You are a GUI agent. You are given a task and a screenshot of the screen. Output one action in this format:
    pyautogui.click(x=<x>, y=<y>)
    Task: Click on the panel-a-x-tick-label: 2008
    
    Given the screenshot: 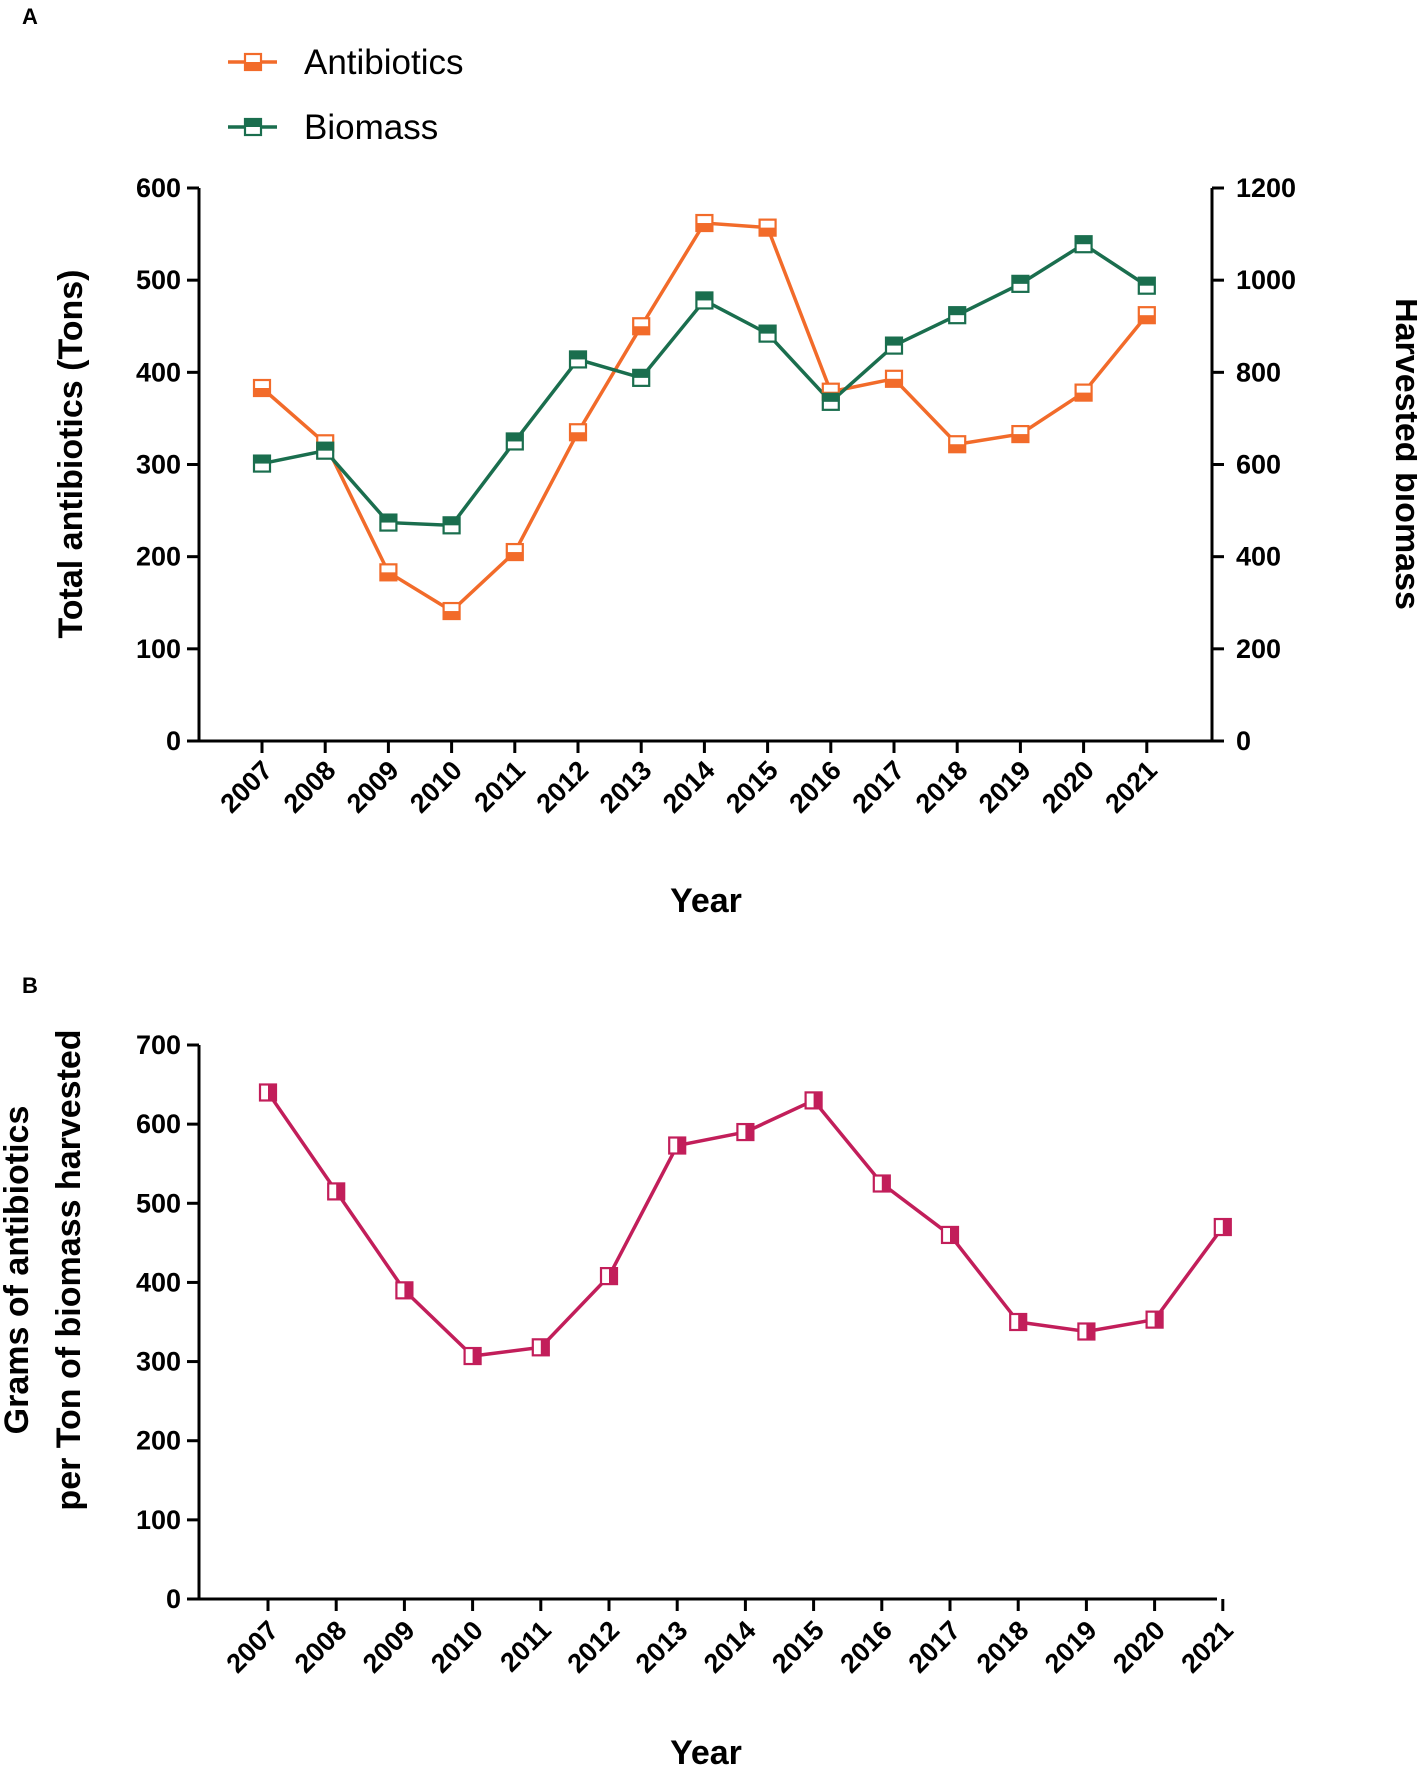 What is the action you would take?
    pyautogui.click(x=310, y=787)
    